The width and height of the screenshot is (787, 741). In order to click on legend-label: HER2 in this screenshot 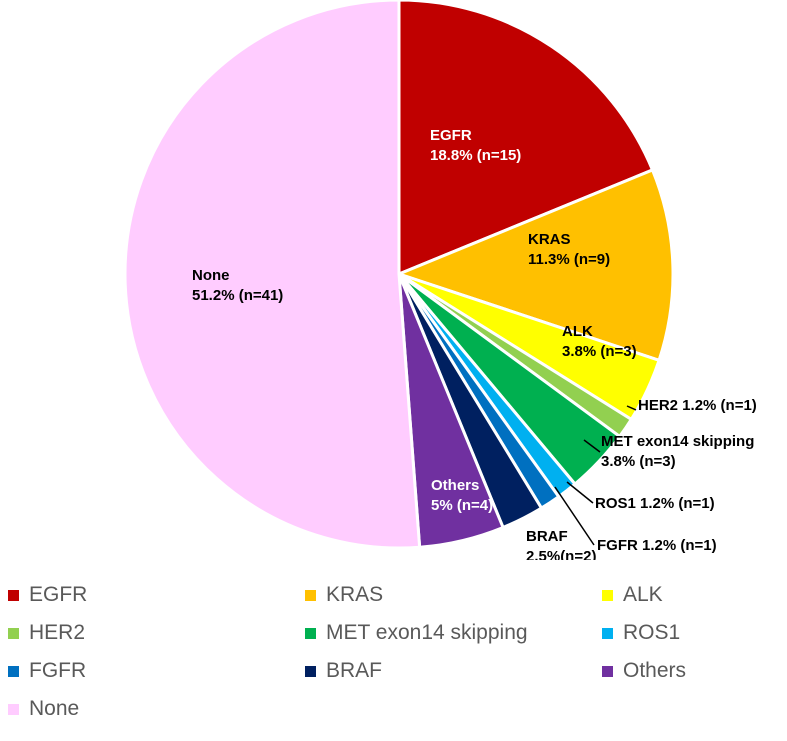, I will do `click(57, 632)`.